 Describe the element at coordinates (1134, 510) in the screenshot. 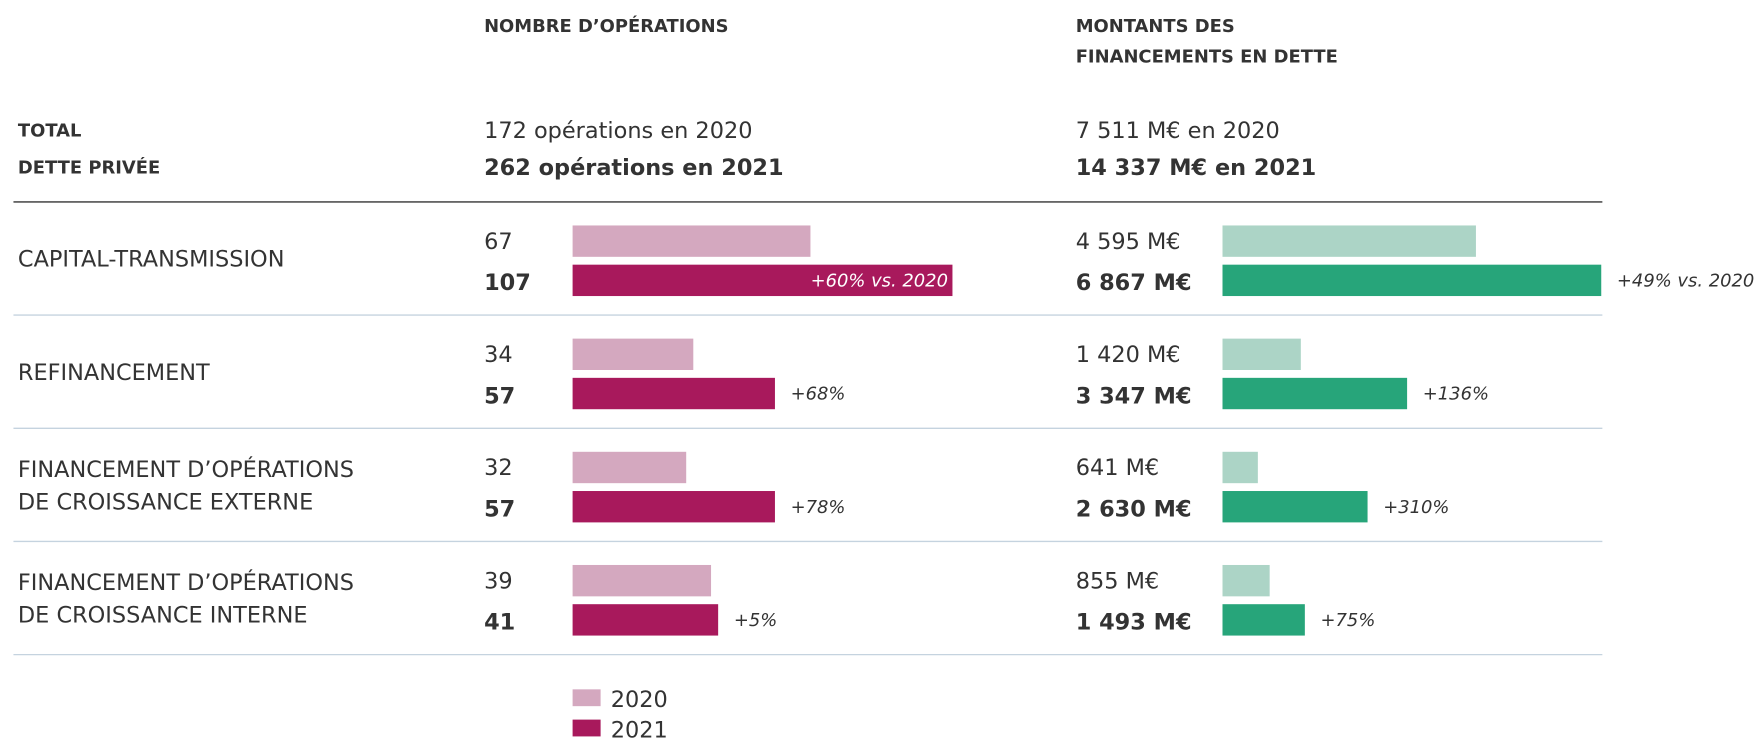

I see `value-label: 2 630 M€` at that location.